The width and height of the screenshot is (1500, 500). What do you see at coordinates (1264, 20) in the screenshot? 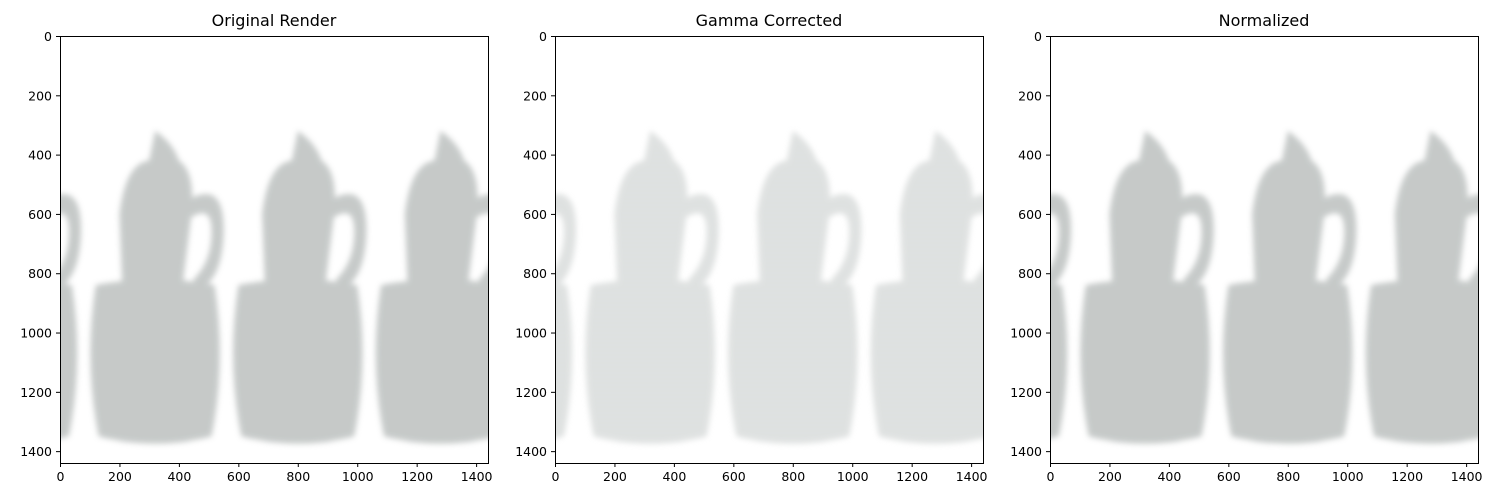
I see `panel-title: Normalized` at bounding box center [1264, 20].